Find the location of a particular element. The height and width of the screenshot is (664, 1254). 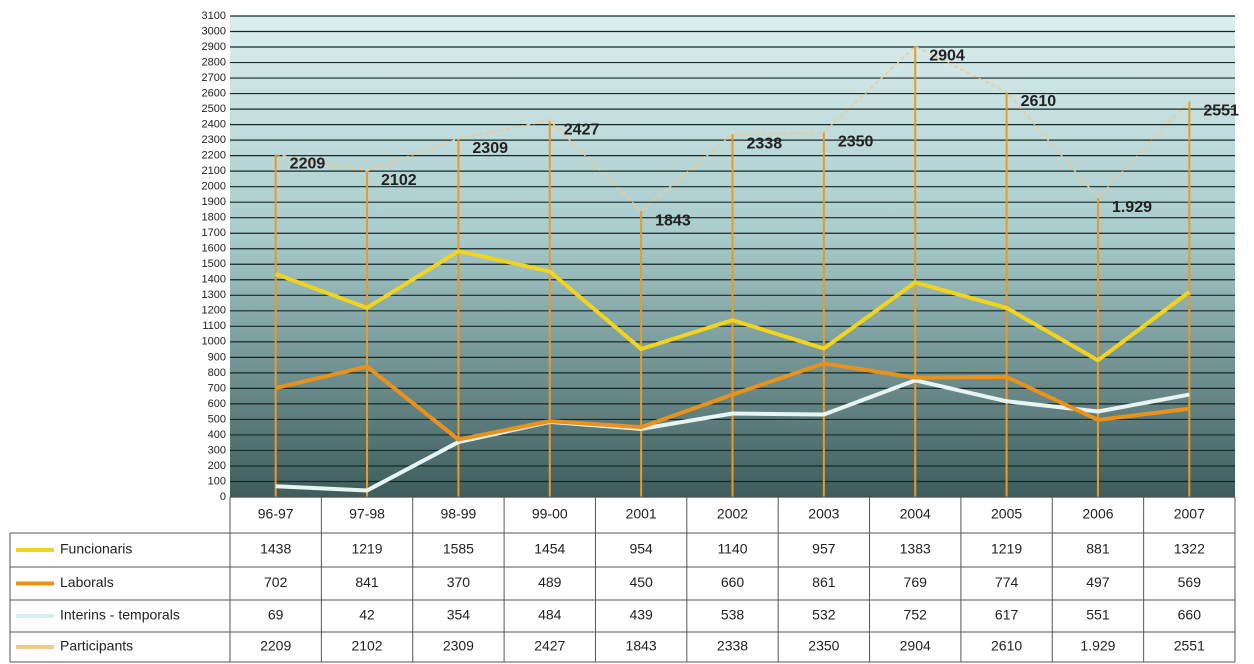

table-cell: 497 is located at coordinates (1098, 582).